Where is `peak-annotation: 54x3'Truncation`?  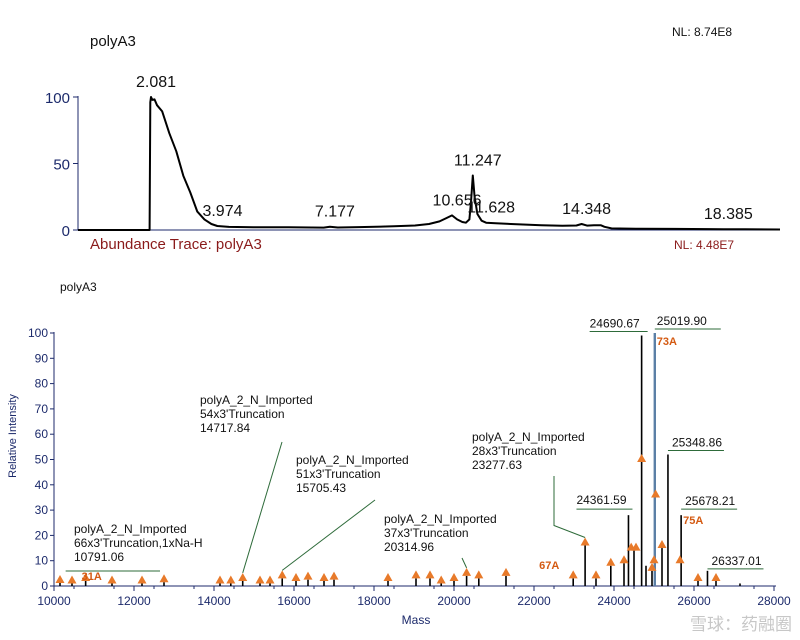
peak-annotation: 54x3'Truncation is located at coordinates (242, 414).